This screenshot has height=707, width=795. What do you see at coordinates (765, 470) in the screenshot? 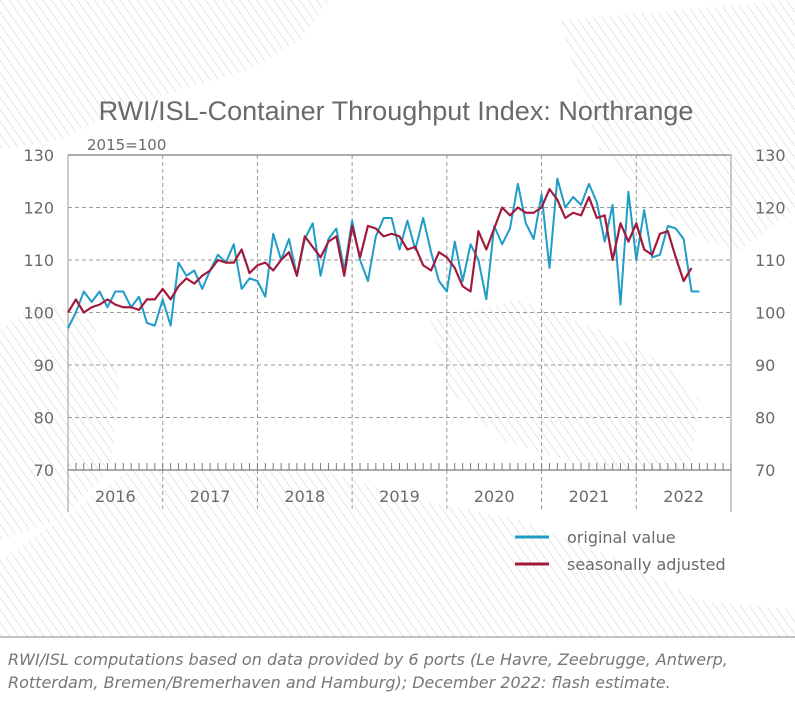
I see `y-tick-label-right: 70` at bounding box center [765, 470].